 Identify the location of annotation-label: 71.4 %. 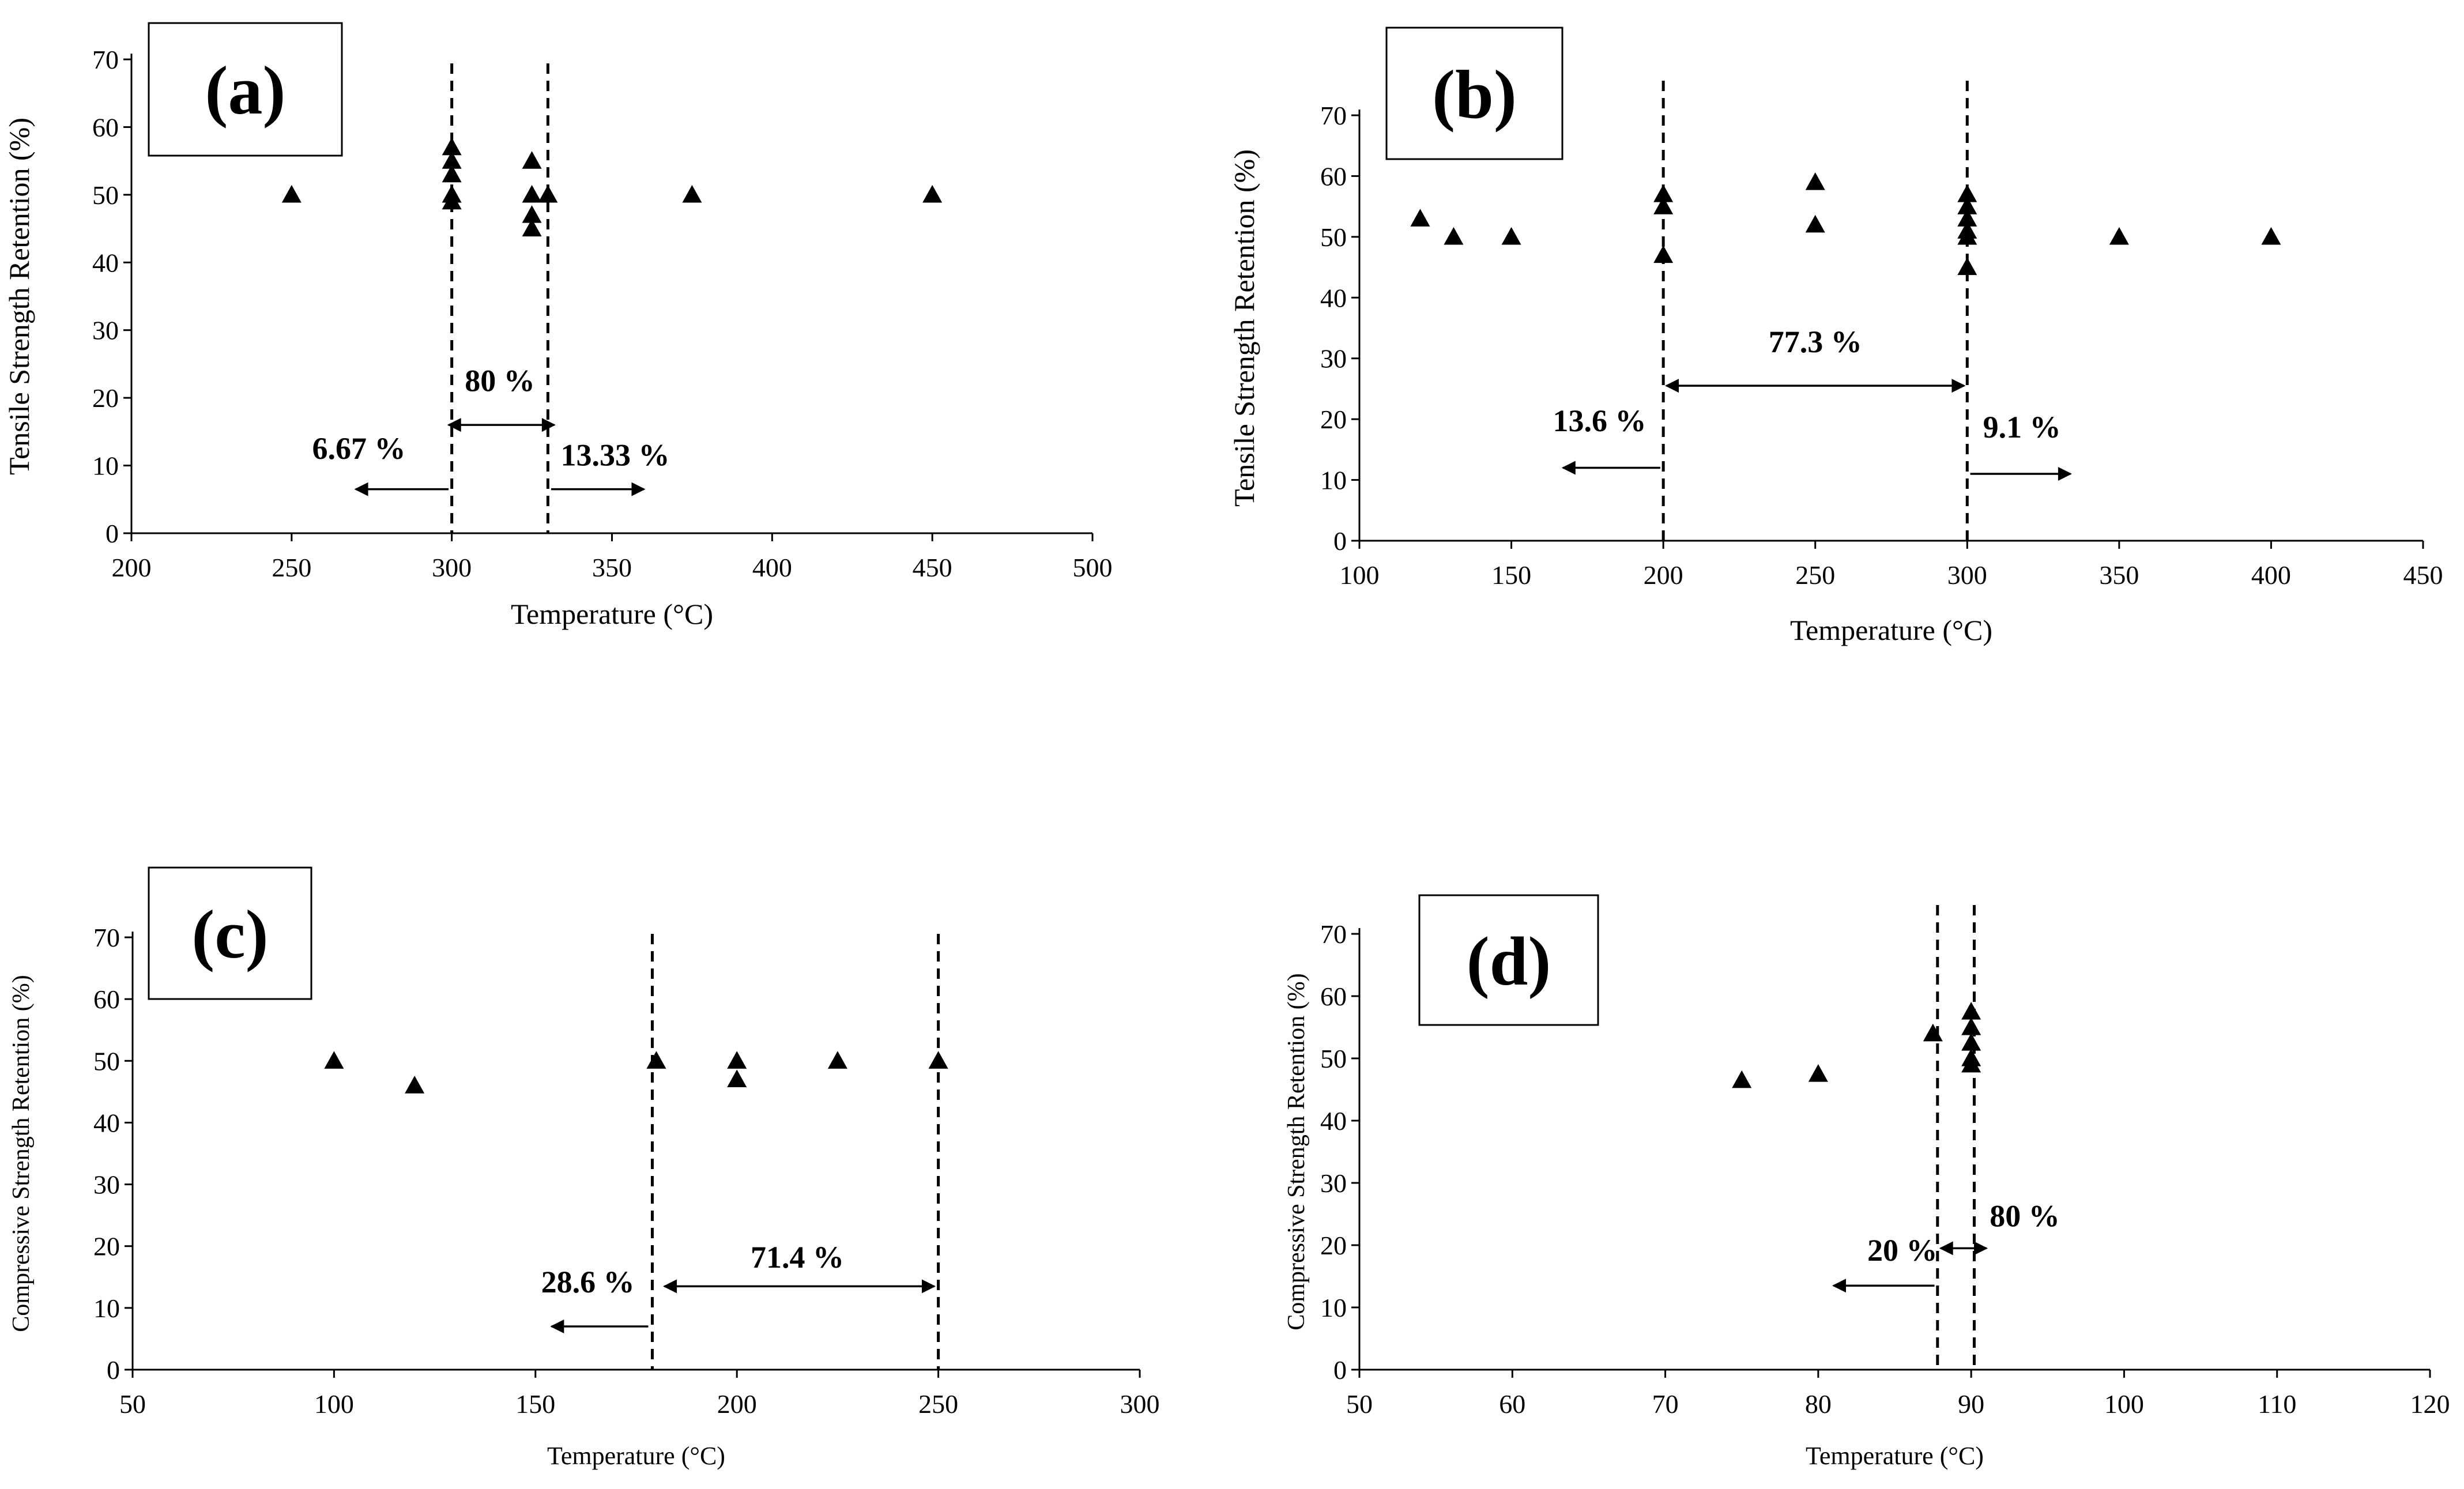
(797, 1257).